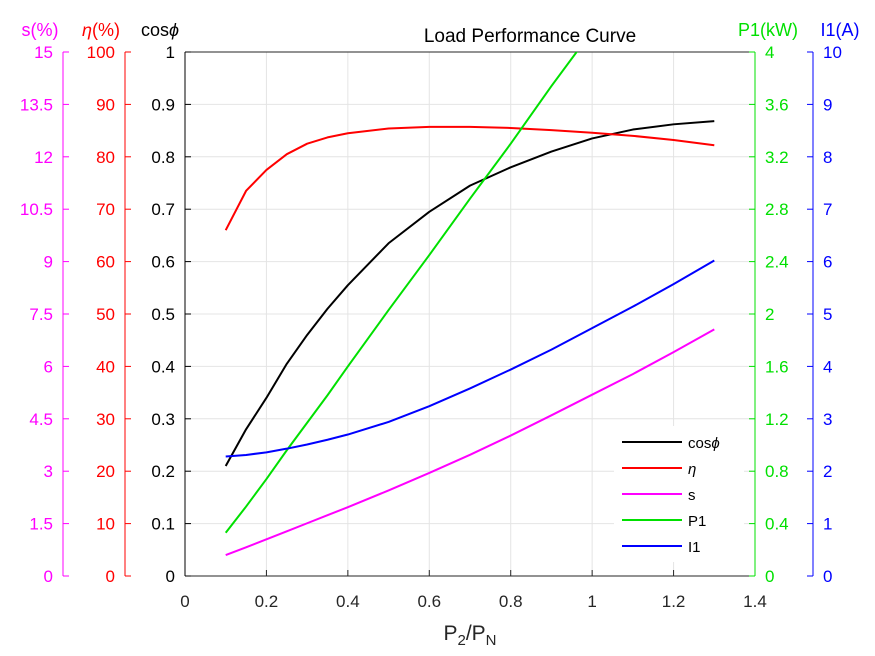 The height and width of the screenshot is (656, 875). I want to click on eta-axis-title-greek: η, so click(87, 30).